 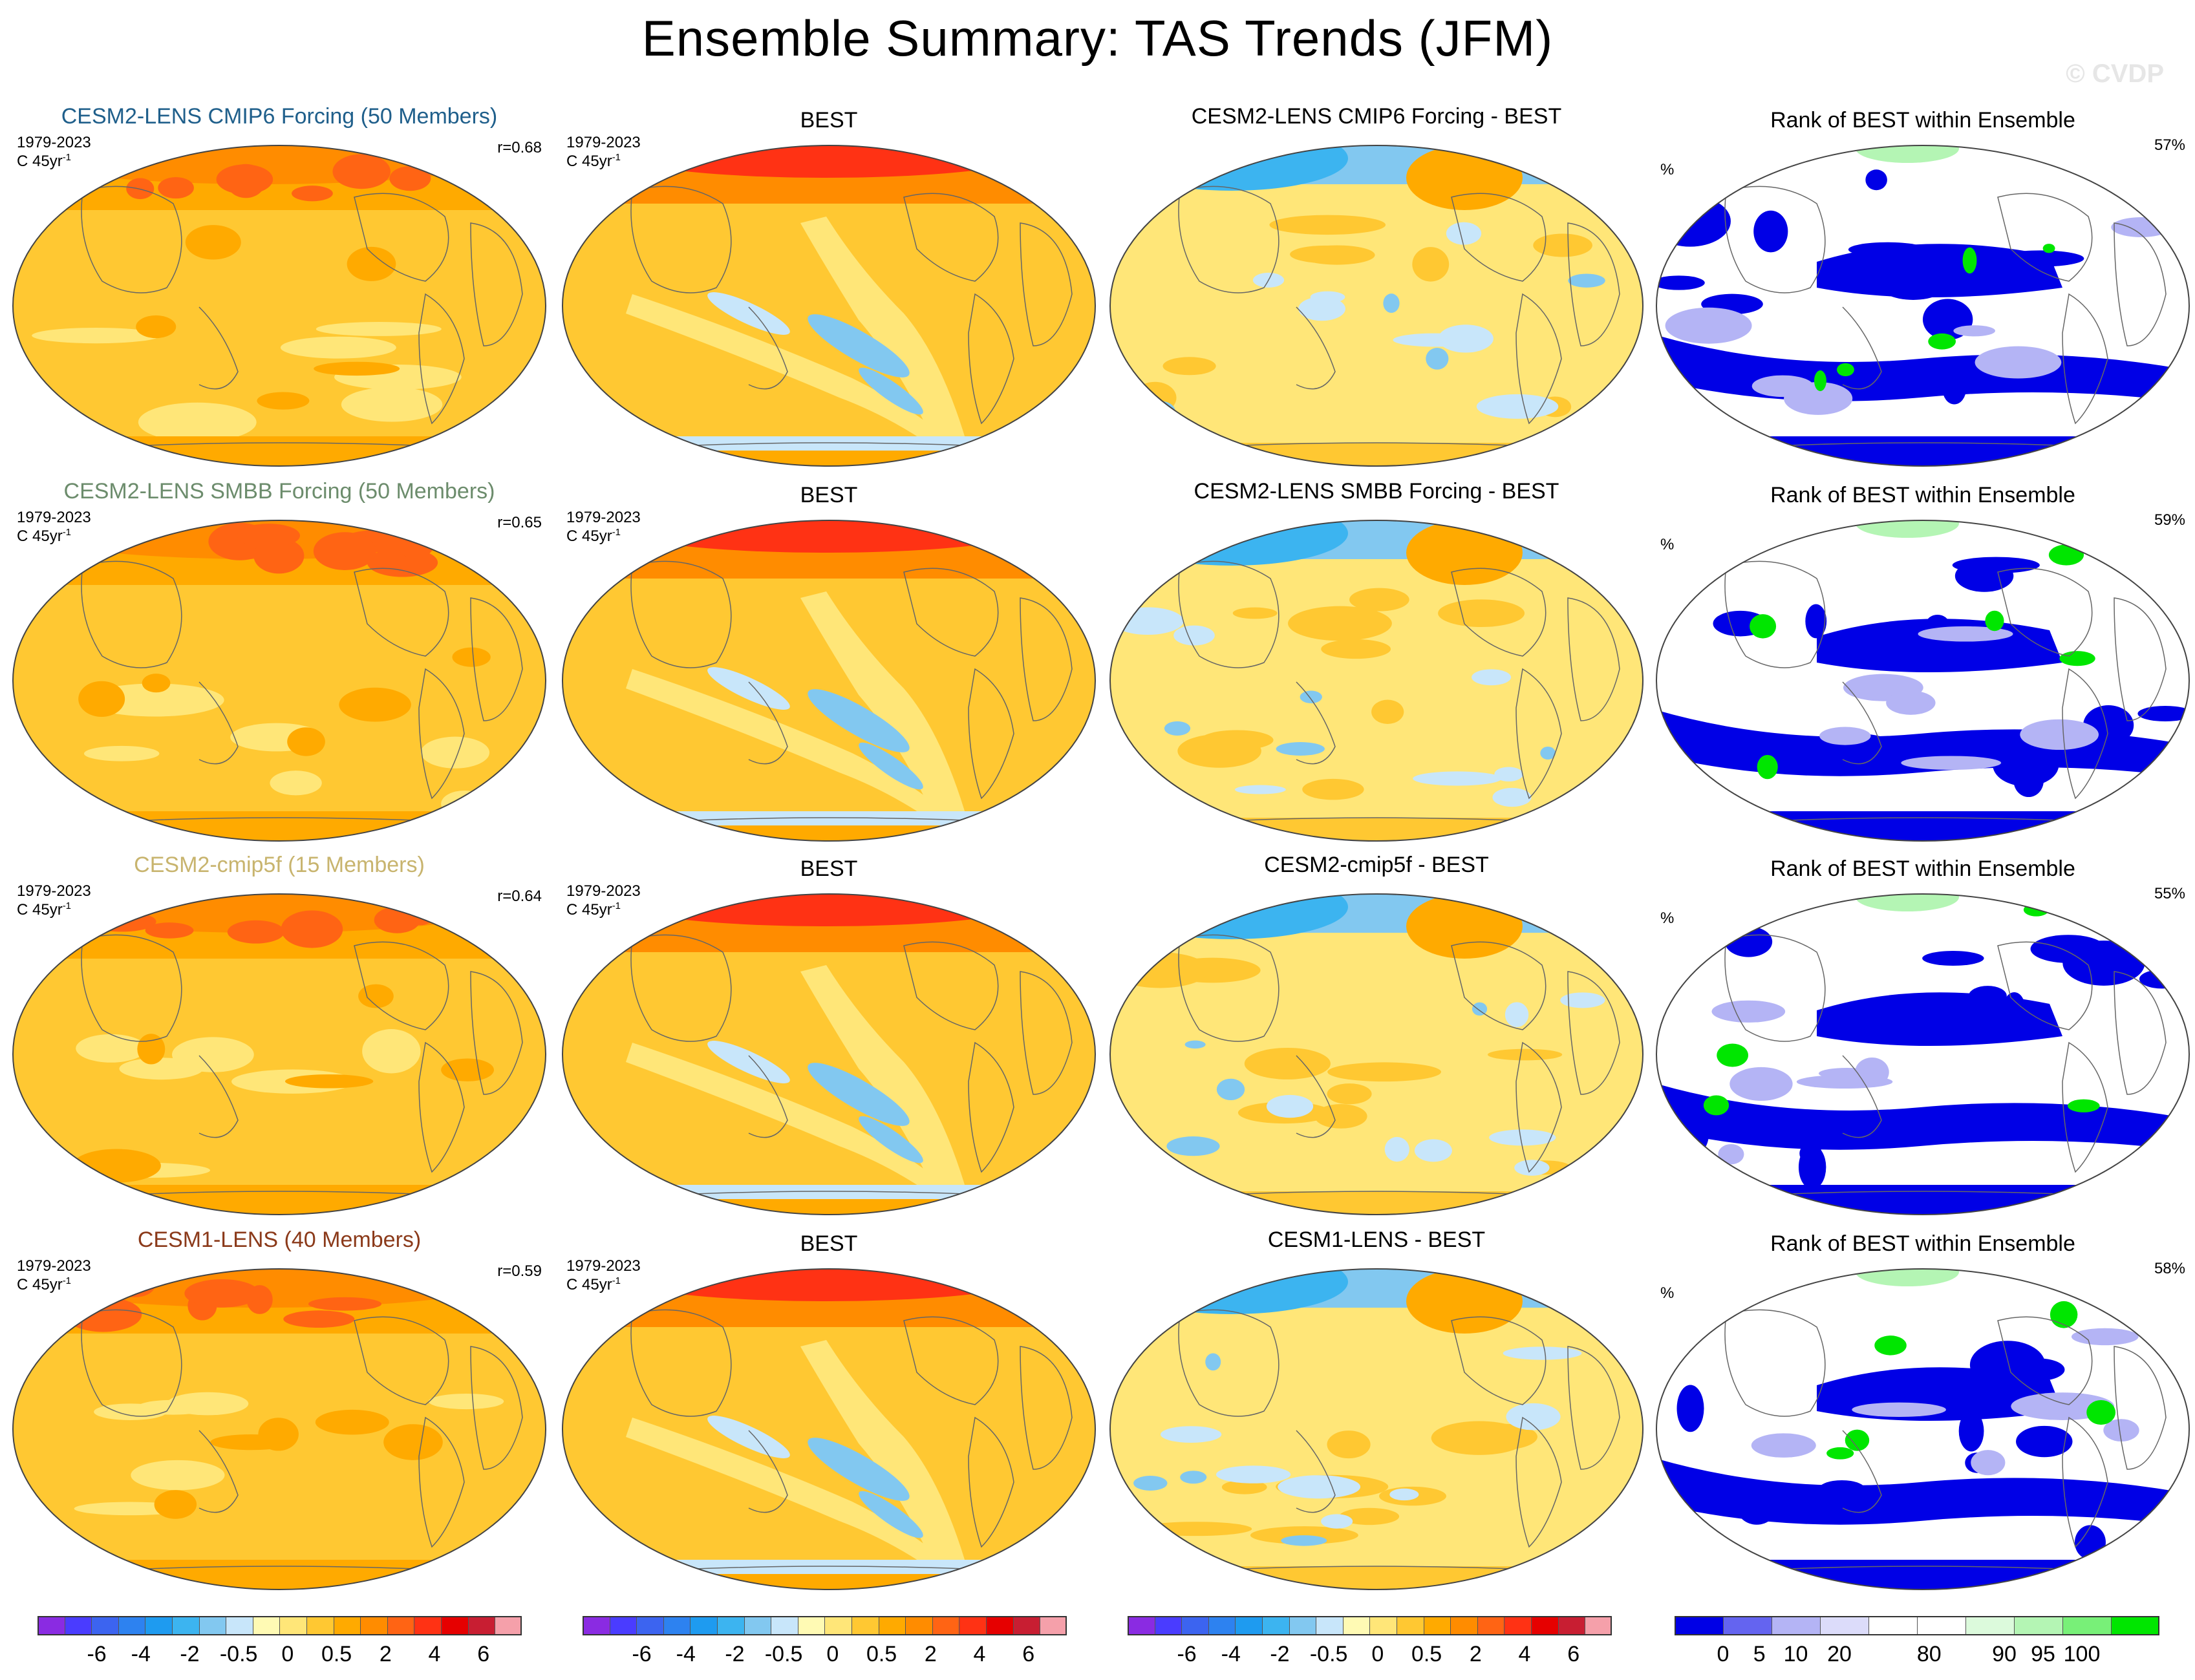 I want to click on colorbar-tick-label: 5, so click(x=1759, y=1654).